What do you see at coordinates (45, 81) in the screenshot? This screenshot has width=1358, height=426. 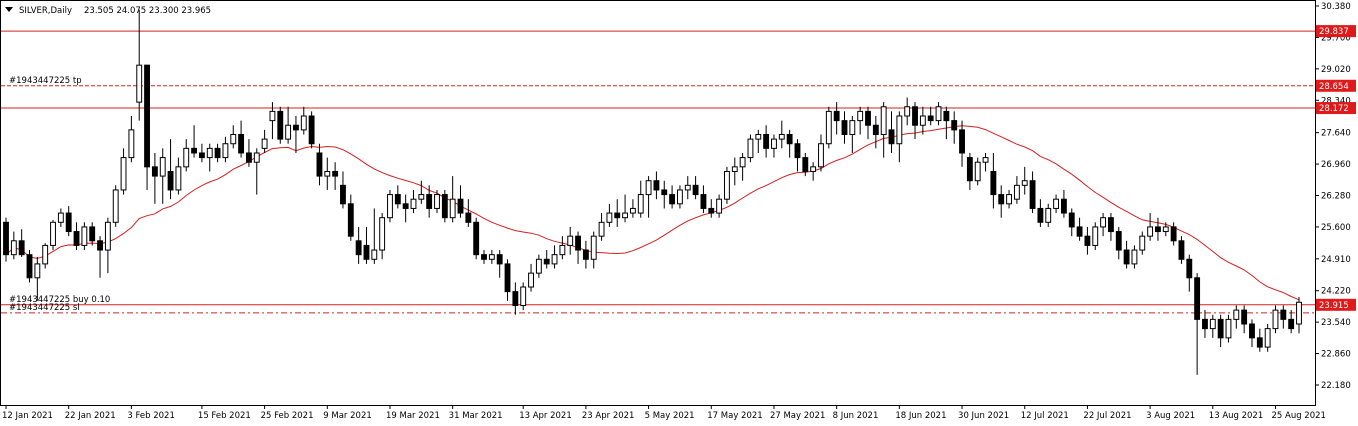 I see `level-note: #1943447225 tp` at bounding box center [45, 81].